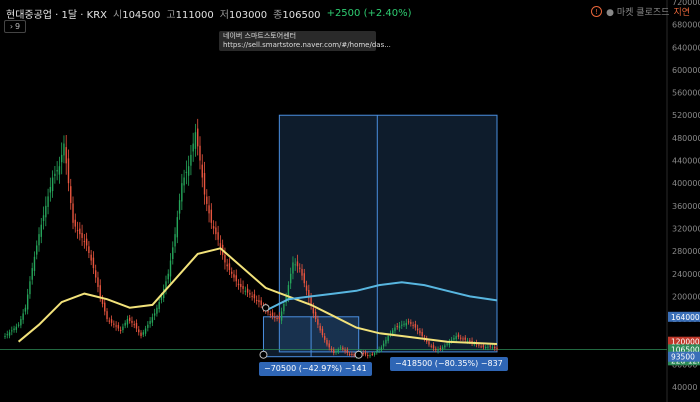 This screenshot has height=402, width=700. Describe the element at coordinates (248, 15) in the screenshot. I see `low-value: 103000` at that location.